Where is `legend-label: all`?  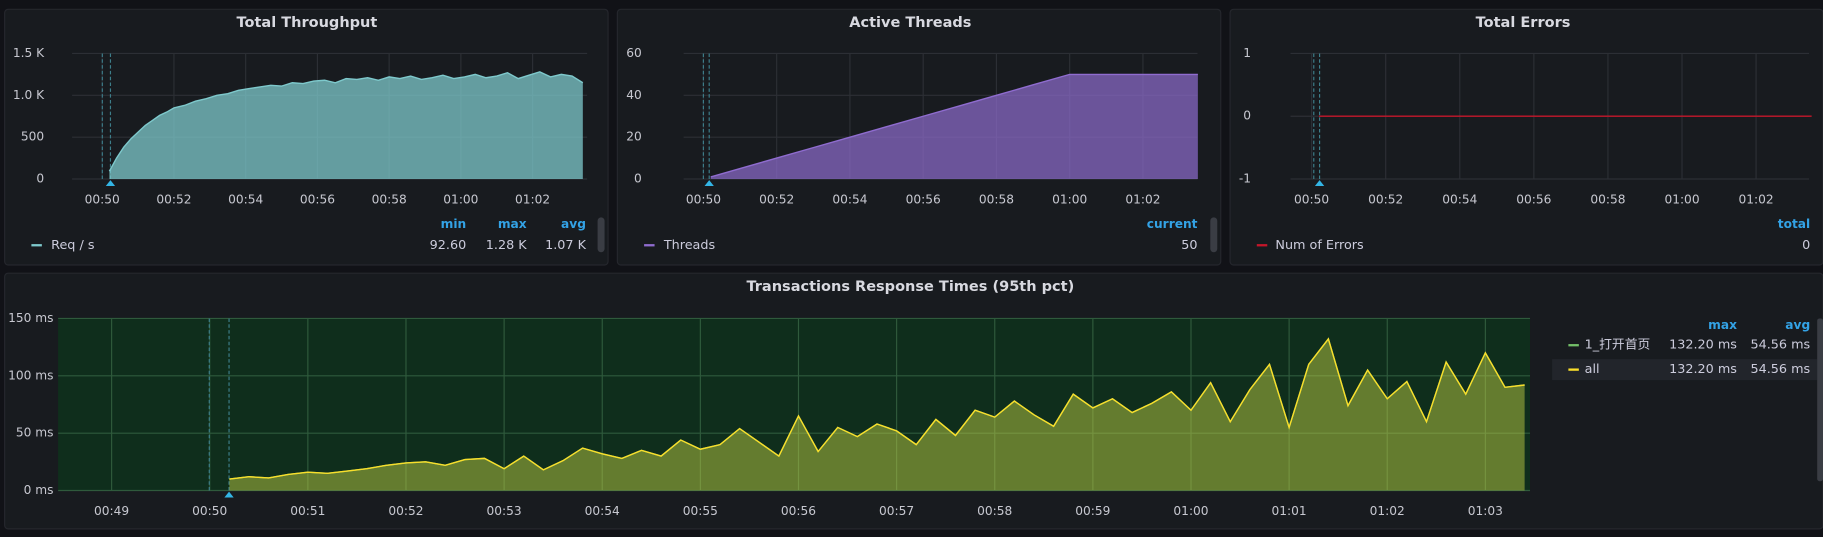 legend-label: all is located at coordinates (1592, 369).